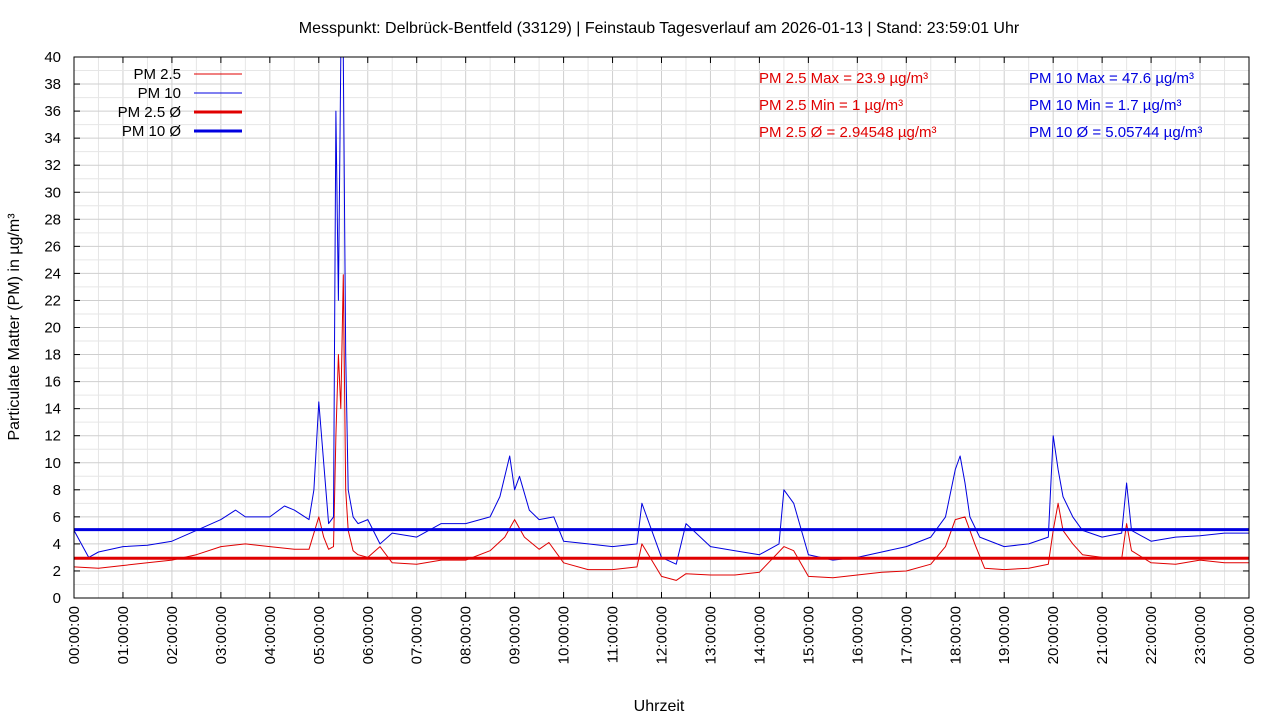 Image resolution: width=1280 pixels, height=720 pixels. Describe the element at coordinates (1111, 78) in the screenshot. I see `pm10-max-annotation: PM 10 Max = 47.6 µg/m³` at that location.